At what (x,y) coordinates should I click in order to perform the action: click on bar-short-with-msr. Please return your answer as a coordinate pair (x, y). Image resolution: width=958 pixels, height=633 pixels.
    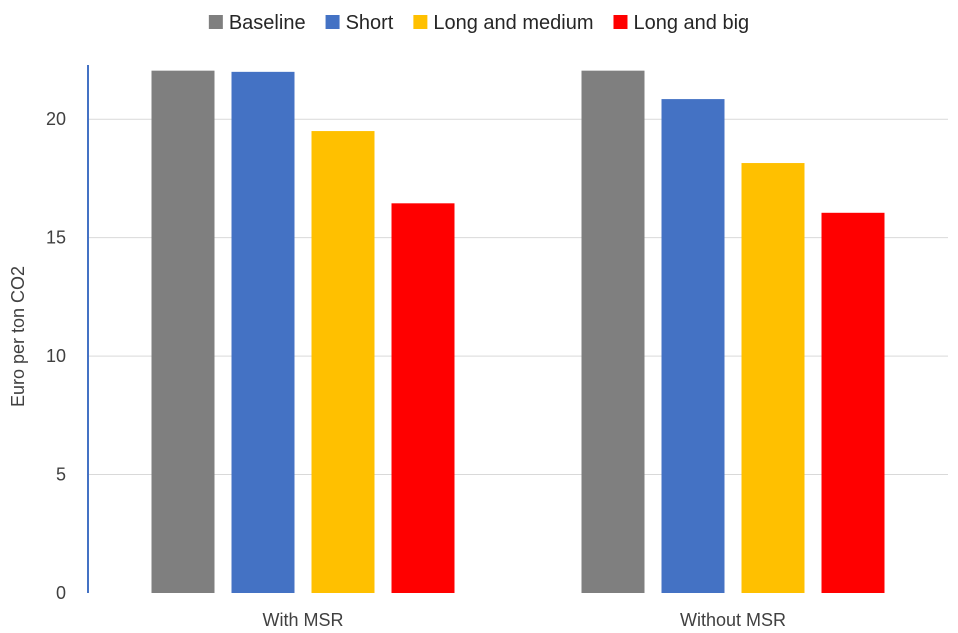
    Looking at the image, I should click on (263, 332).